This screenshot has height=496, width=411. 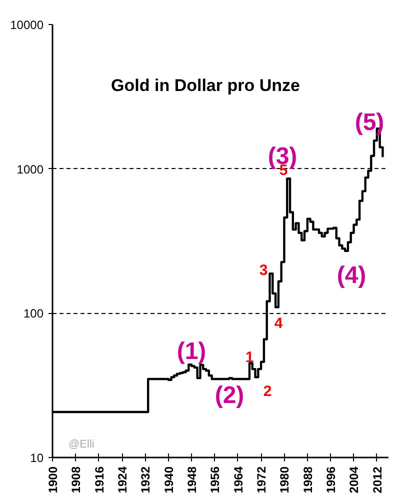 I want to click on x-tick-label: 1908, so click(x=76, y=480).